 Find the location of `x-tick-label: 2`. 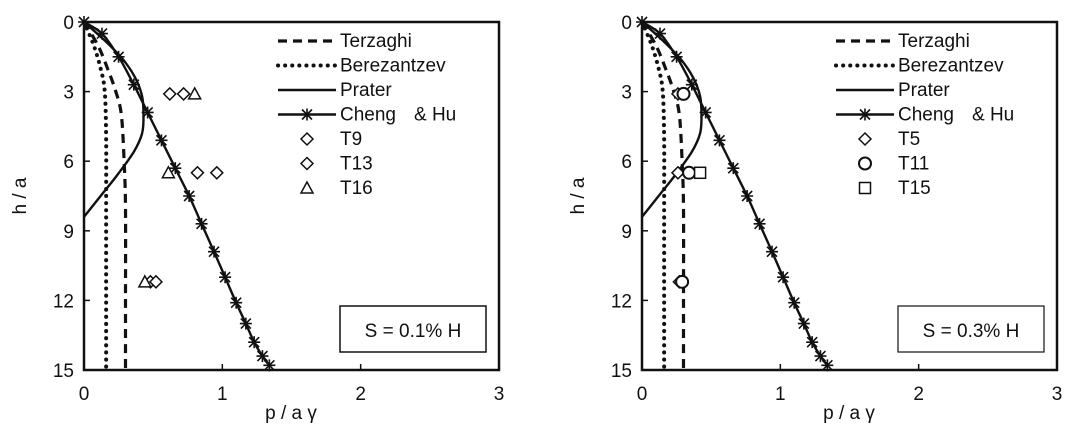

x-tick-label: 2 is located at coordinates (918, 394).